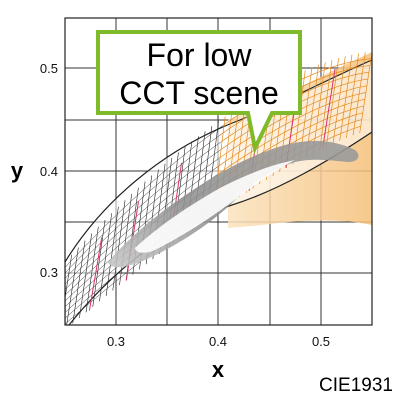  I want to click on cie1931-label: CIE1931, so click(356, 385).